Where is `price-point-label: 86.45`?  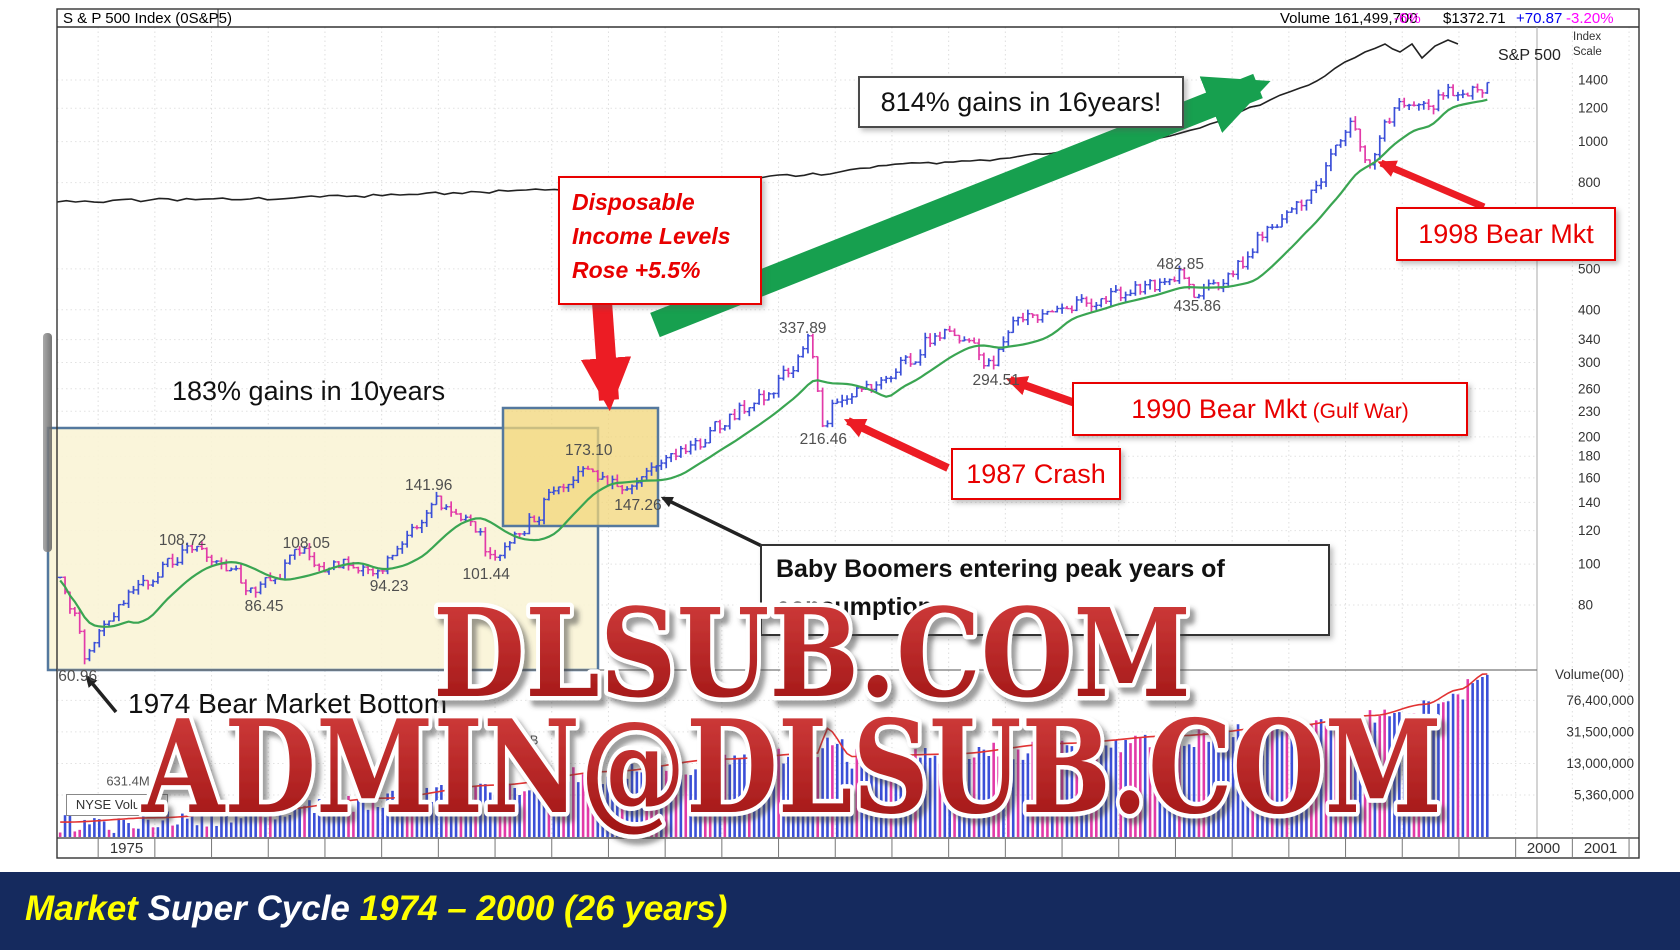 price-point-label: 86.45 is located at coordinates (264, 606).